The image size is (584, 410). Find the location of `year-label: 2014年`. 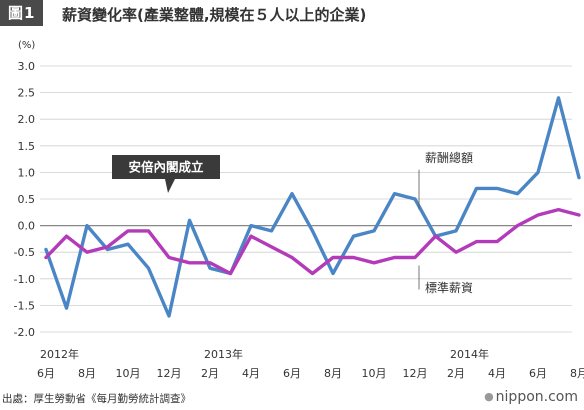

year-label: 2014年 is located at coordinates (469, 354).